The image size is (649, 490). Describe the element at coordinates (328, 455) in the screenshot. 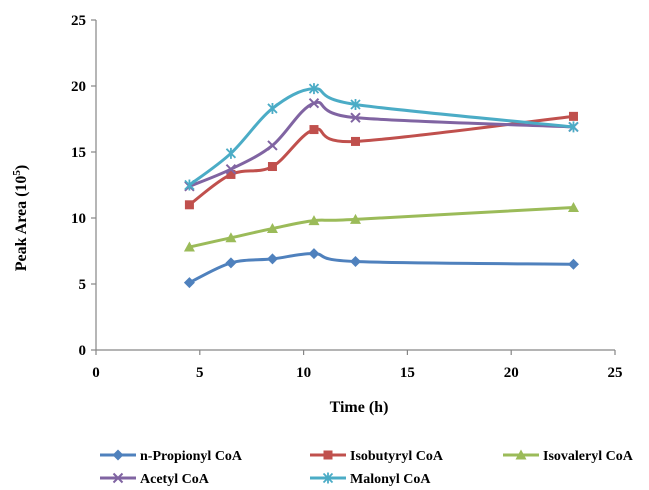

I see `legend-marker-isobutyryl-coa` at that location.